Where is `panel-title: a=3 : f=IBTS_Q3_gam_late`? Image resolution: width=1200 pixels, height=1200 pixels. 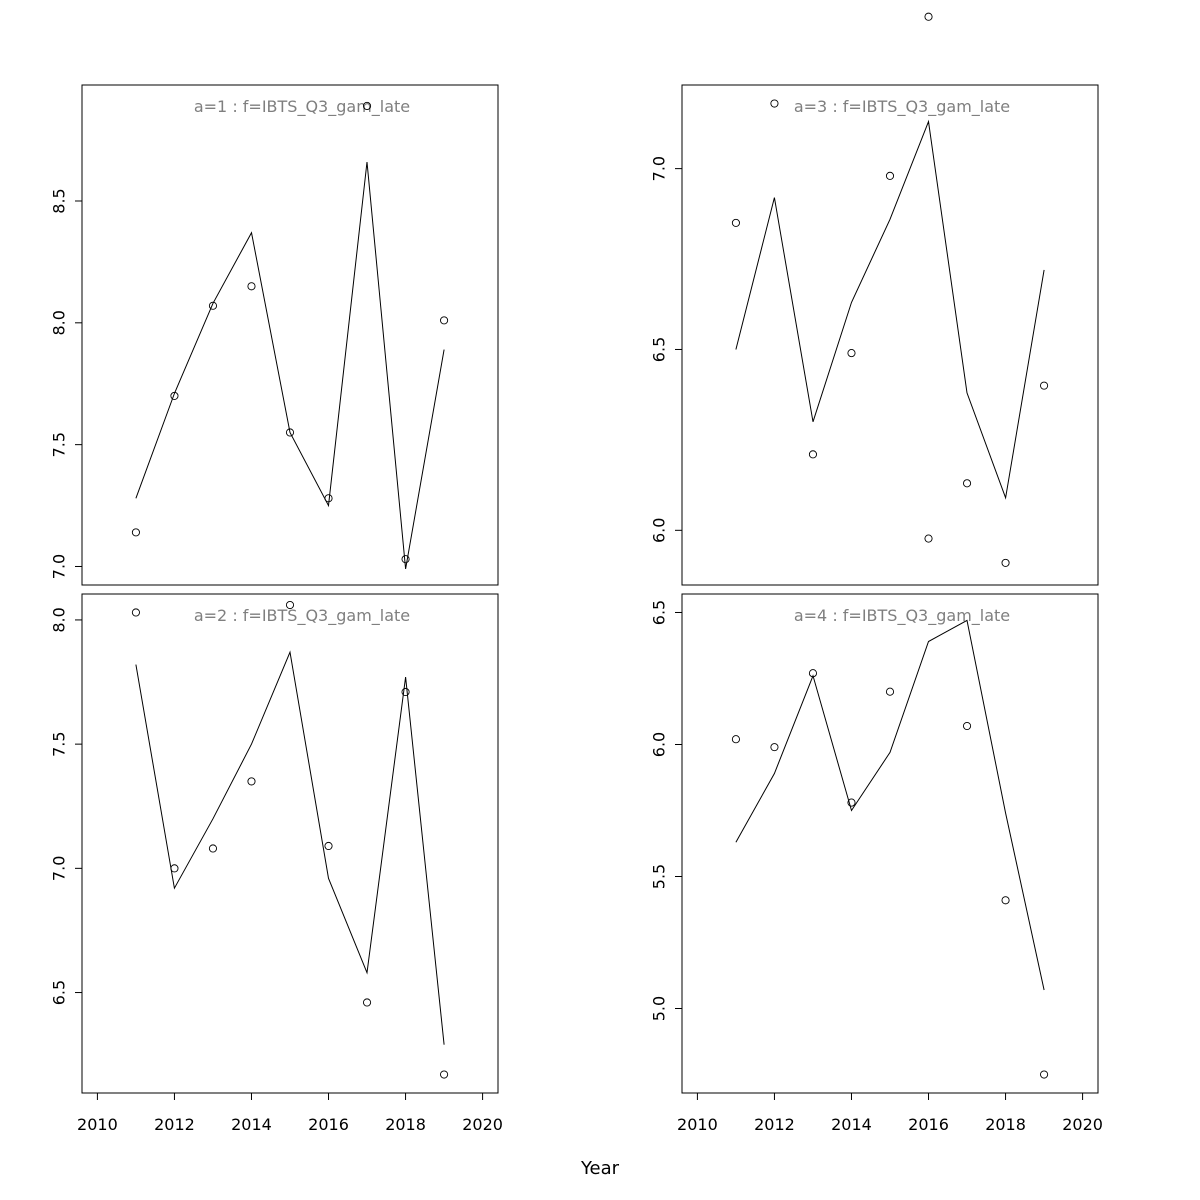
panel-title: a=3 : f=IBTS_Q3_gam_late is located at coordinates (902, 107).